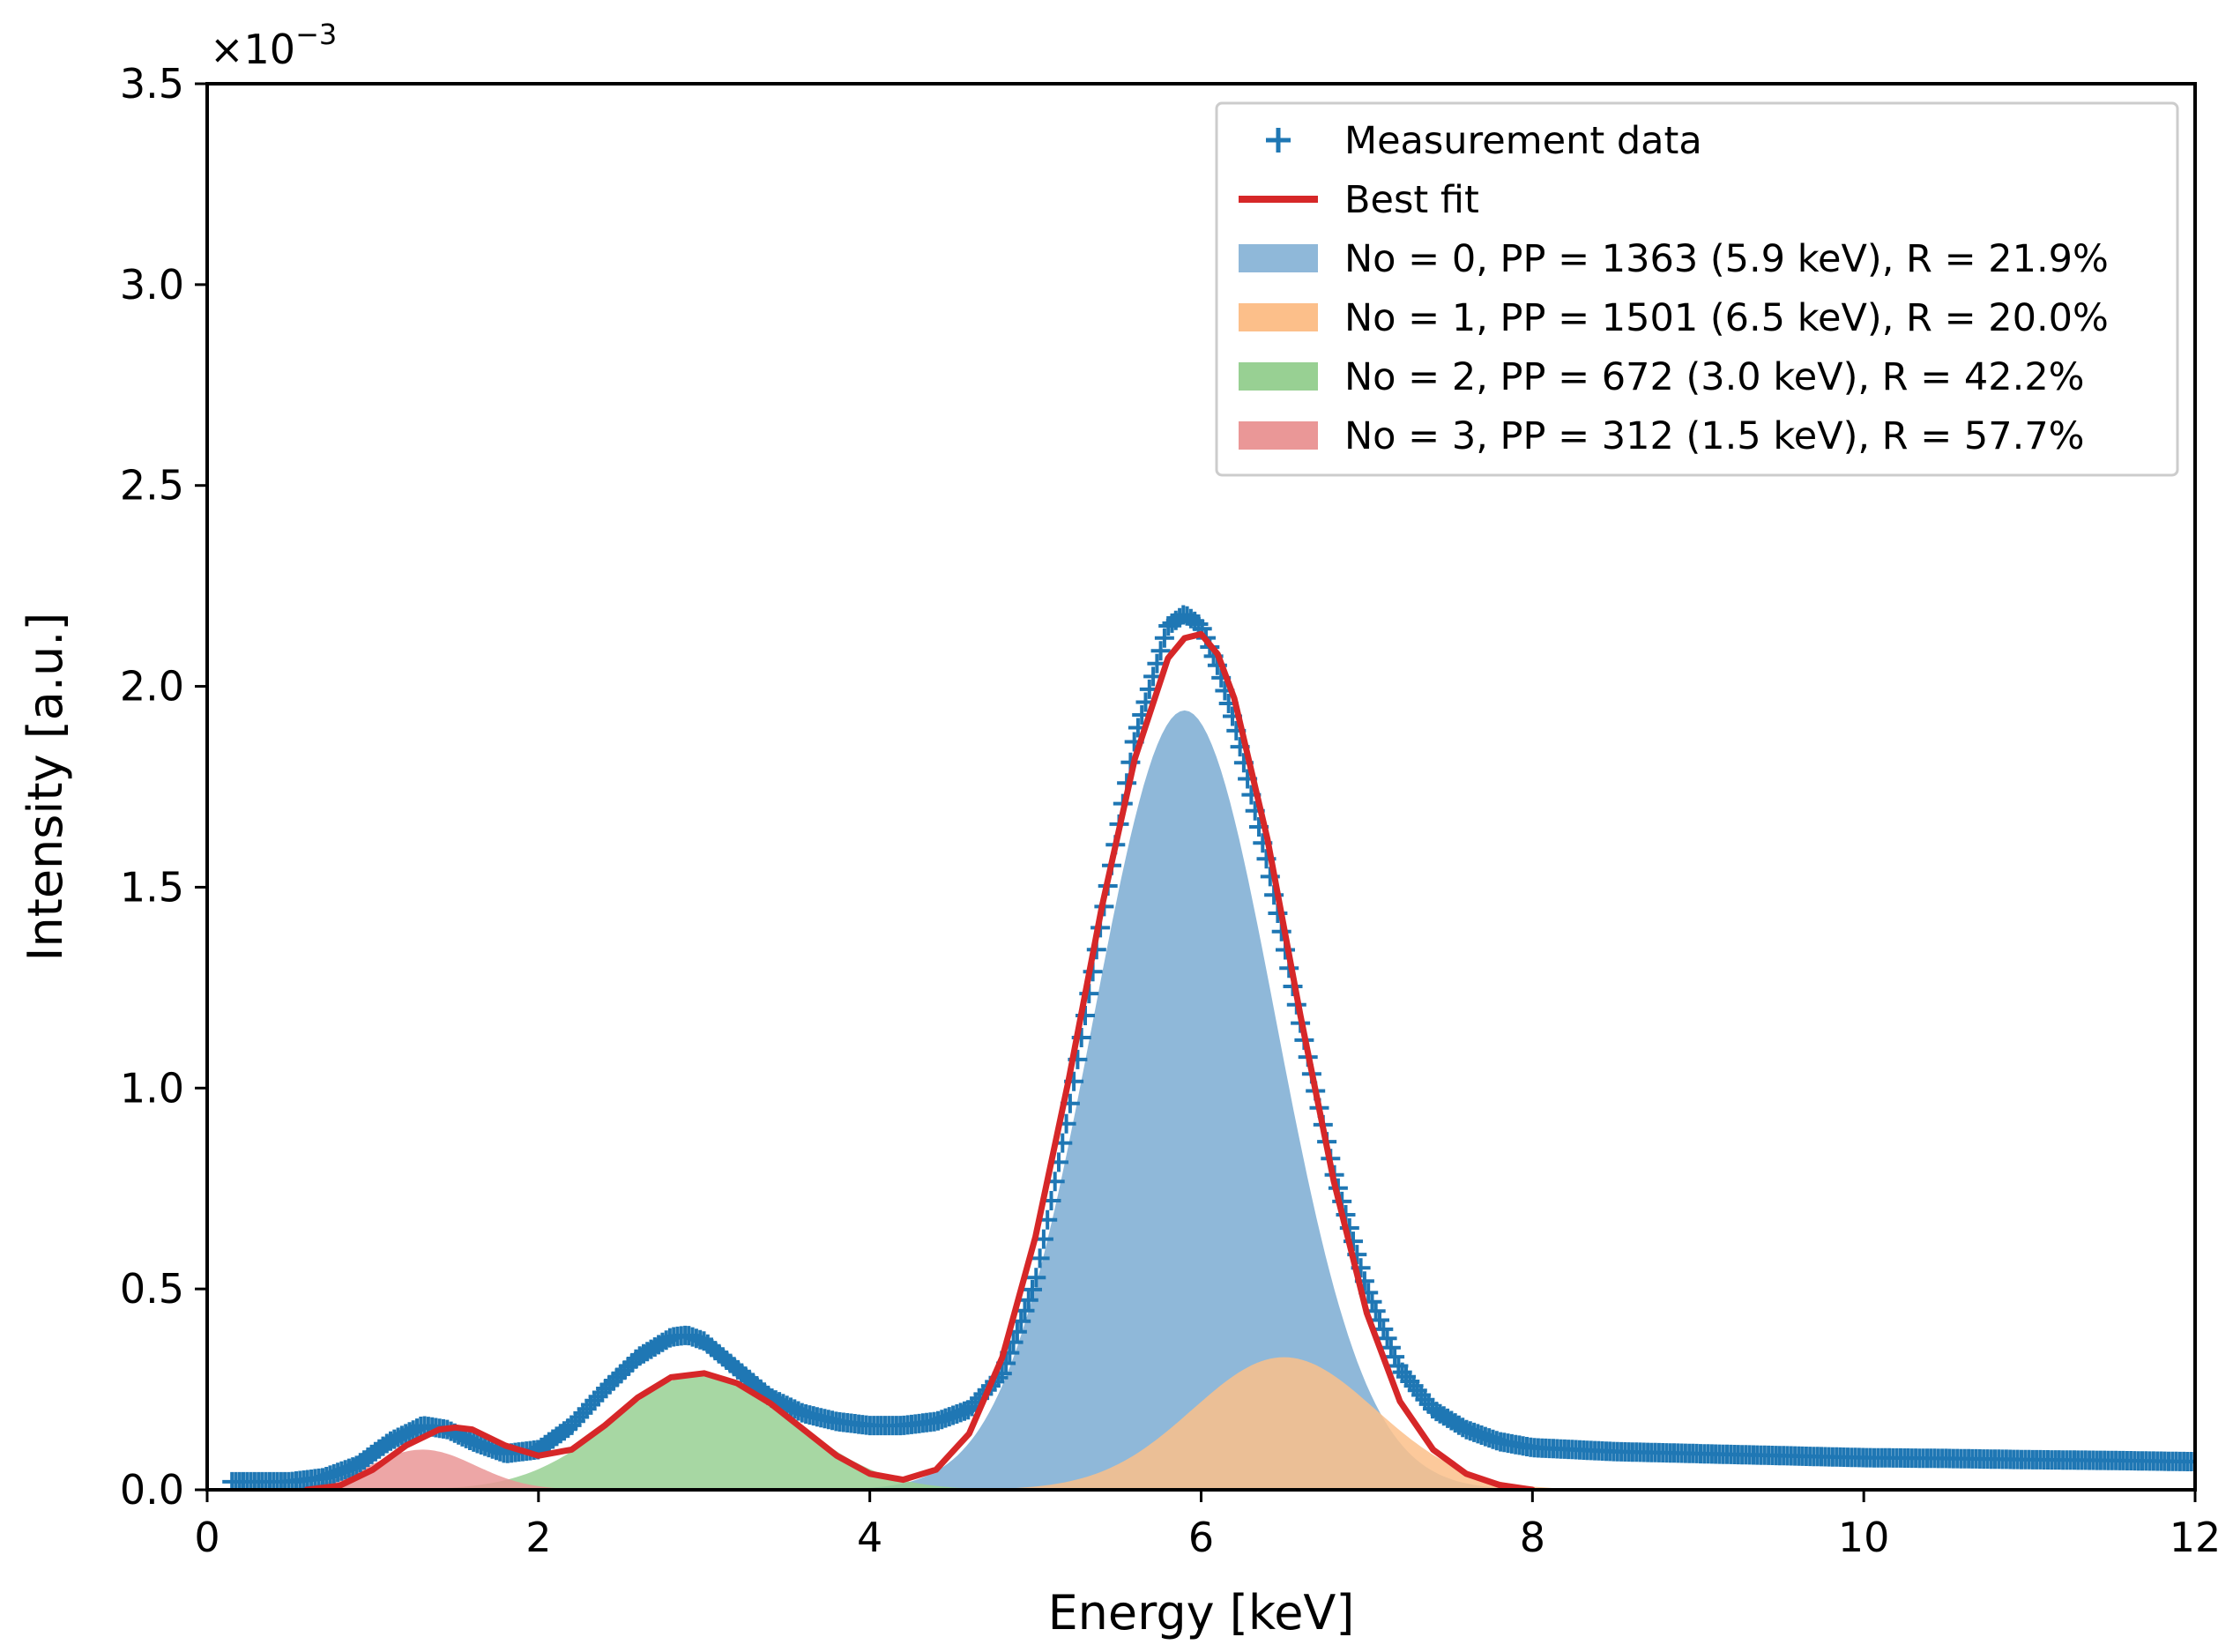 This screenshot has width=2233, height=1652. Describe the element at coordinates (152, 1289) in the screenshot. I see `y-tick-label: 0.5` at that location.